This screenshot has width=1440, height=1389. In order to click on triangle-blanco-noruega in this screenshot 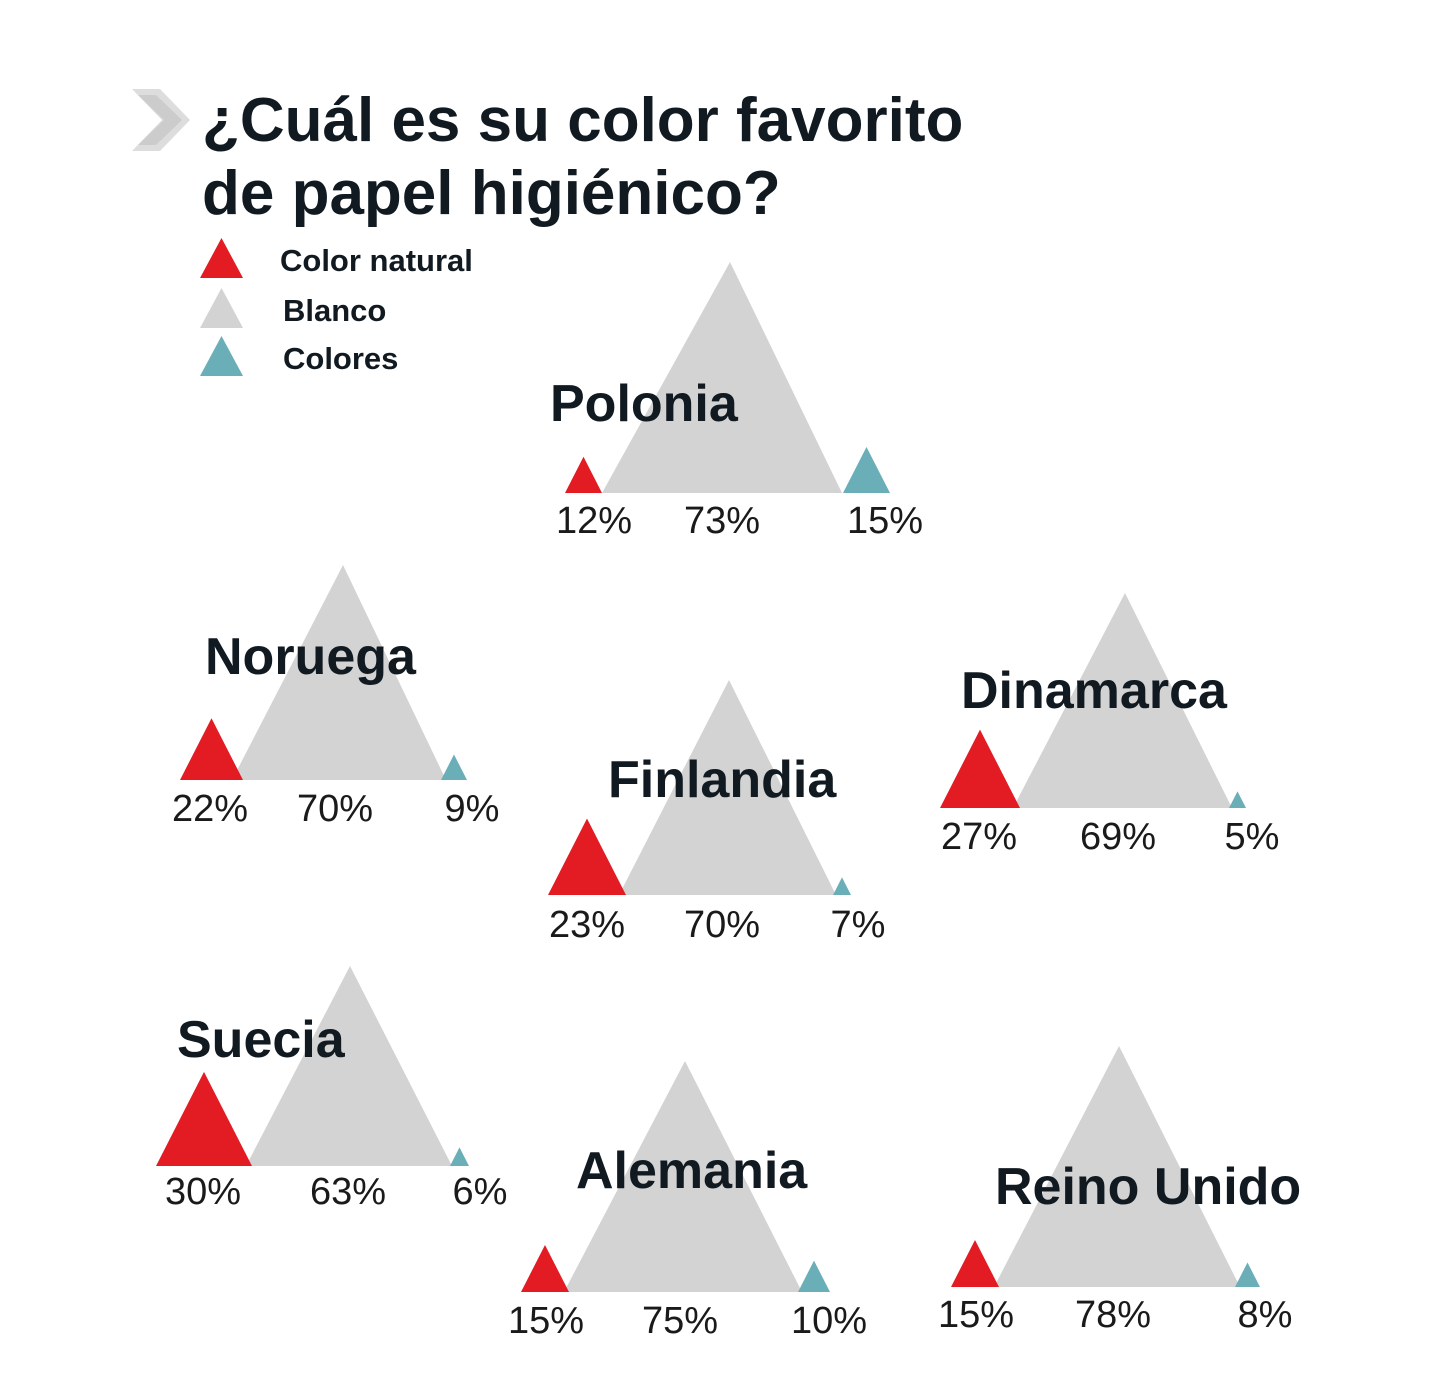, I will do `click(339, 672)`.